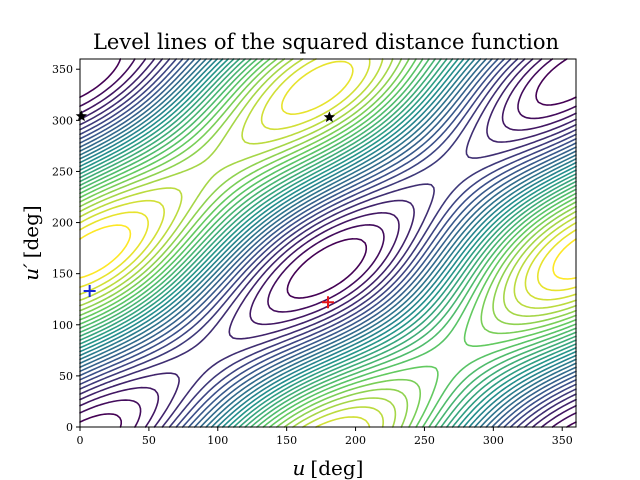  Describe the element at coordinates (69, 427) in the screenshot. I see `y-tick-label: 0` at that location.